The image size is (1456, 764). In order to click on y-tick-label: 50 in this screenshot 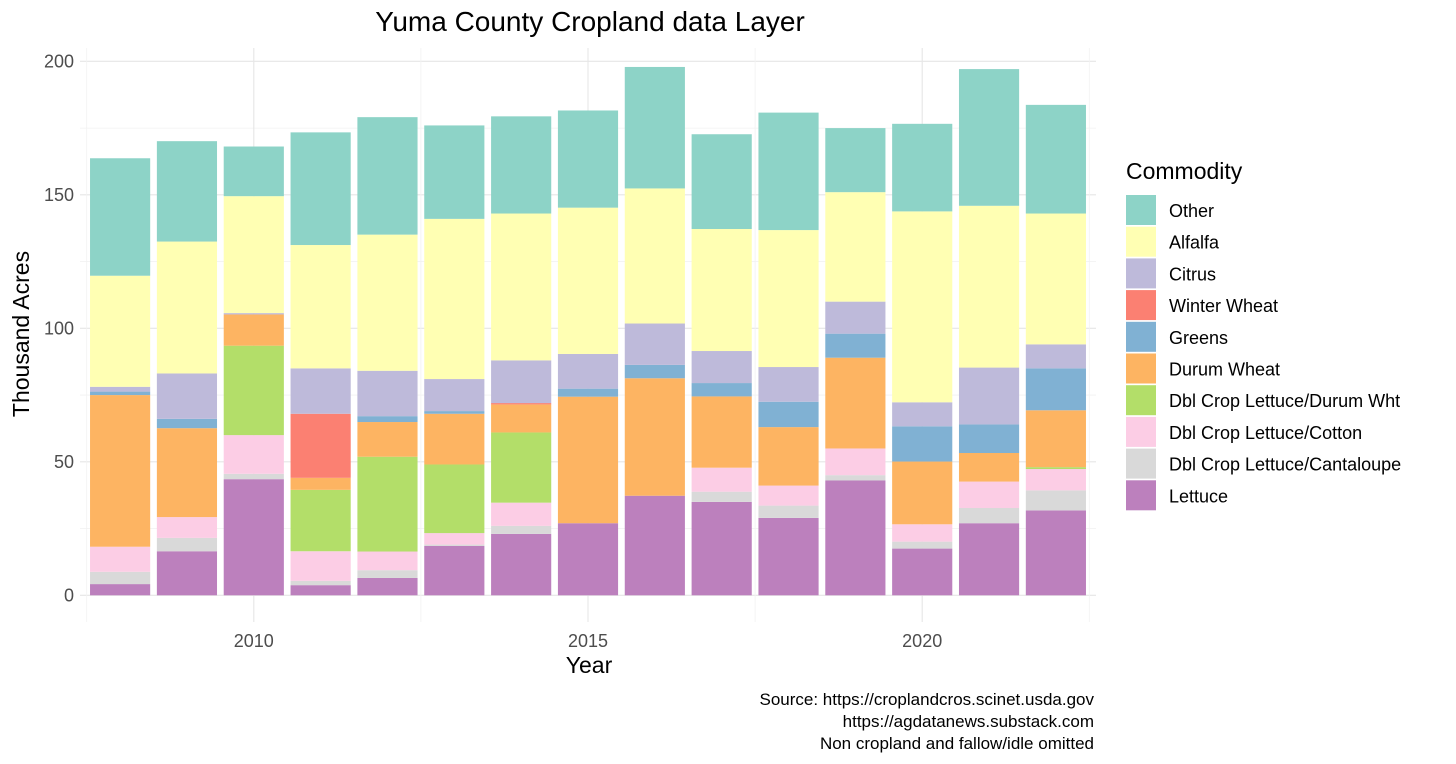, I will do `click(64, 462)`.